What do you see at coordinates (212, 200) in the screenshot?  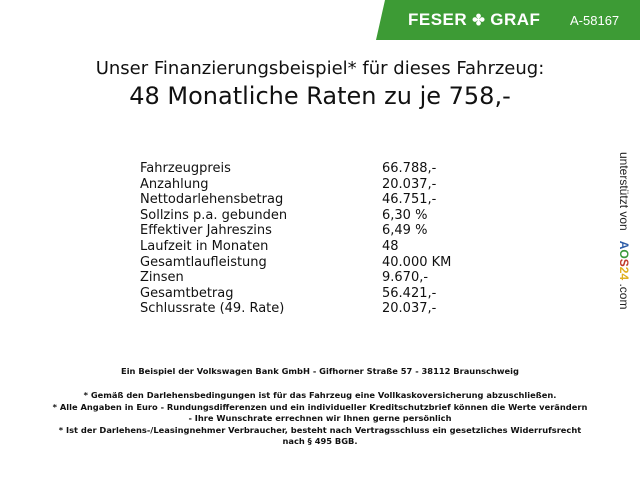 I see `row-label: Nettodarlehensbetrag` at bounding box center [212, 200].